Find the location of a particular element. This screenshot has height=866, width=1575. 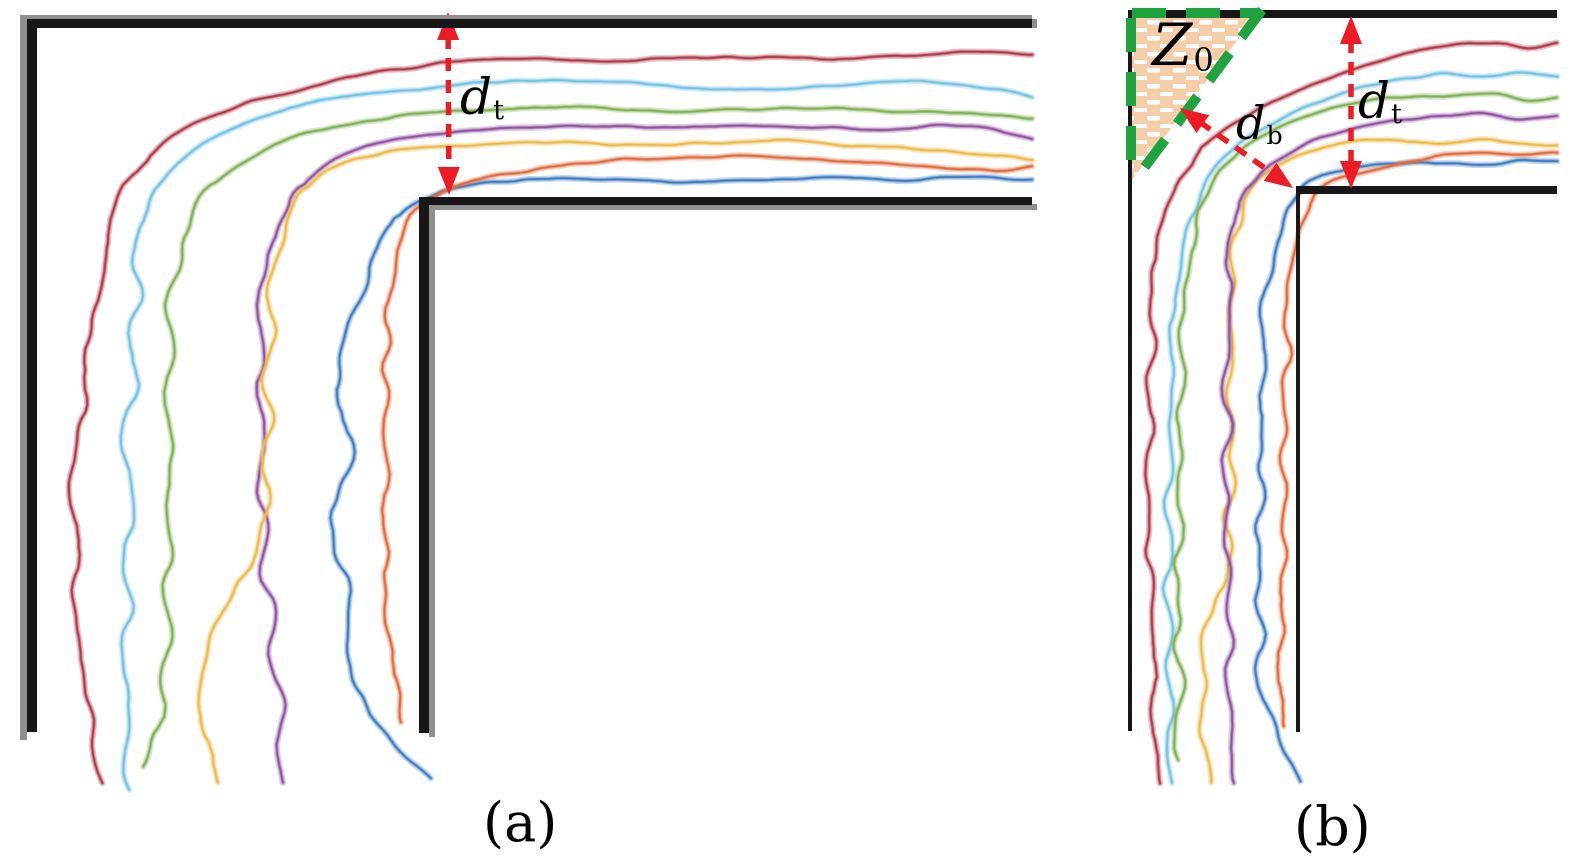

z0-region-layer is located at coordinates (1196, 93).